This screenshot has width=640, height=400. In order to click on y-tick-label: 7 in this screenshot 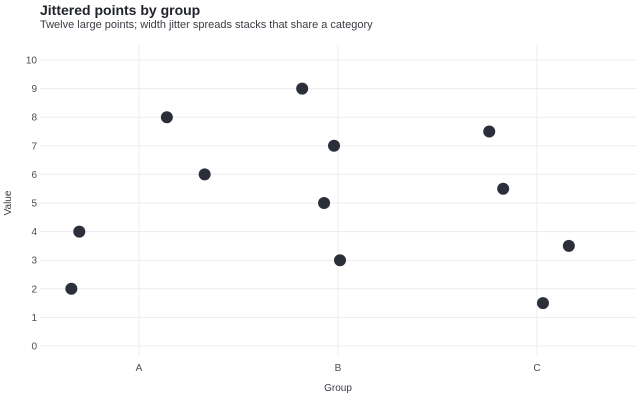, I will do `click(34, 146)`.